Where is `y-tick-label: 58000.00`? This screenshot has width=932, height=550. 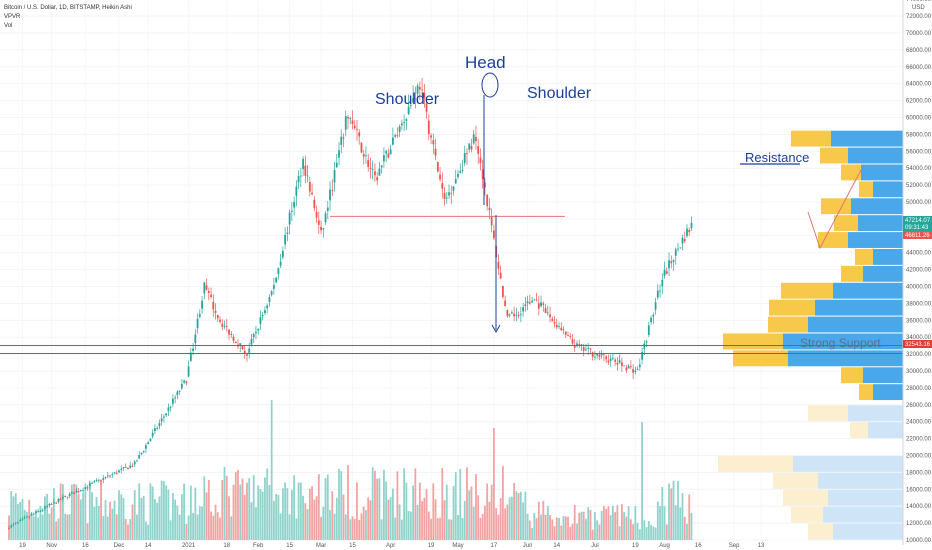 y-tick-label: 58000.00 is located at coordinates (919, 135).